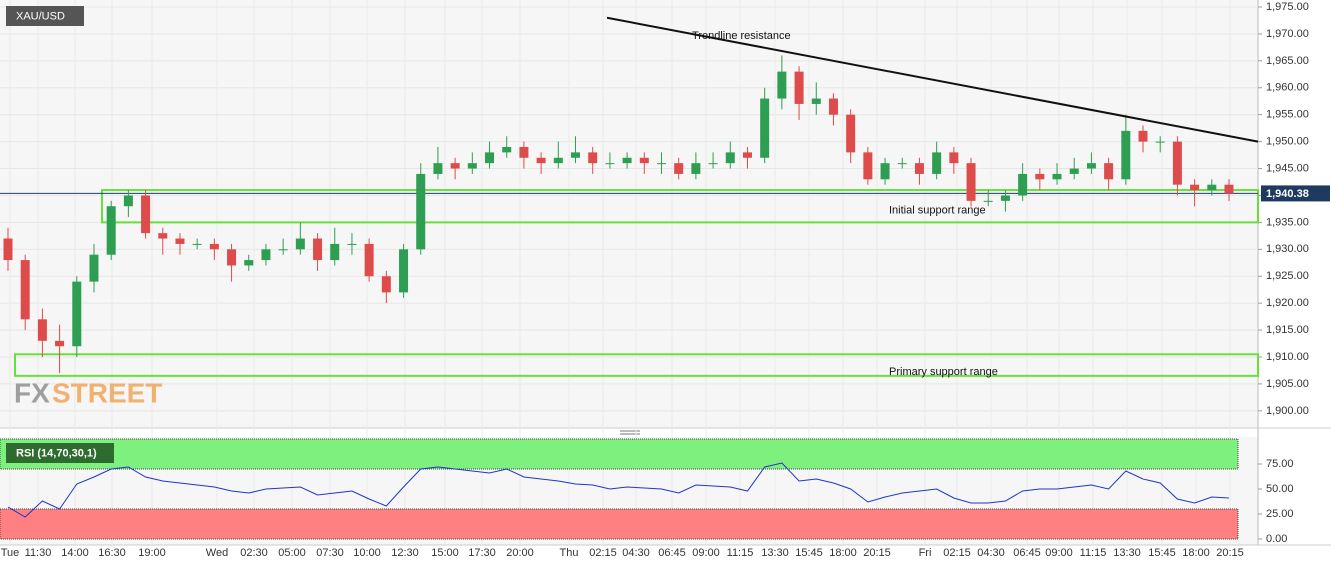 The image size is (1331, 567). What do you see at coordinates (56, 453) in the screenshot?
I see `rsi-label: RSI (14,70,30,1)` at bounding box center [56, 453].